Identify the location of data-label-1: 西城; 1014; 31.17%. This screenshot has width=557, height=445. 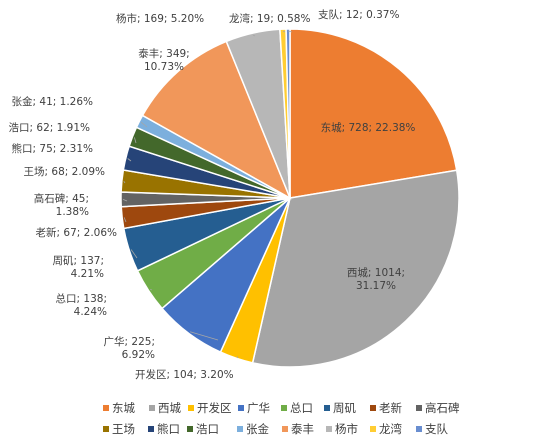
(376, 279).